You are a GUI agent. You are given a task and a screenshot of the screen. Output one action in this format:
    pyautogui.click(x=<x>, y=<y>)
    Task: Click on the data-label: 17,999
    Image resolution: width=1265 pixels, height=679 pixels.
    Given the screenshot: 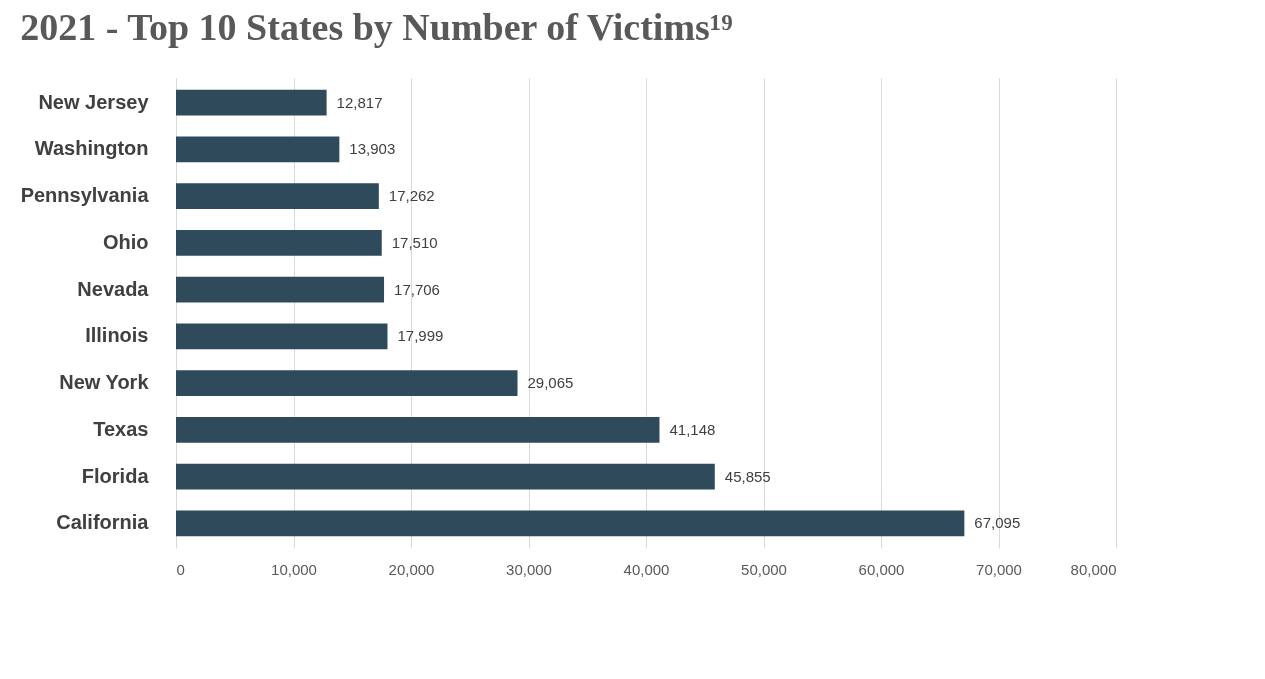 What is the action you would take?
    pyautogui.click(x=420, y=336)
    